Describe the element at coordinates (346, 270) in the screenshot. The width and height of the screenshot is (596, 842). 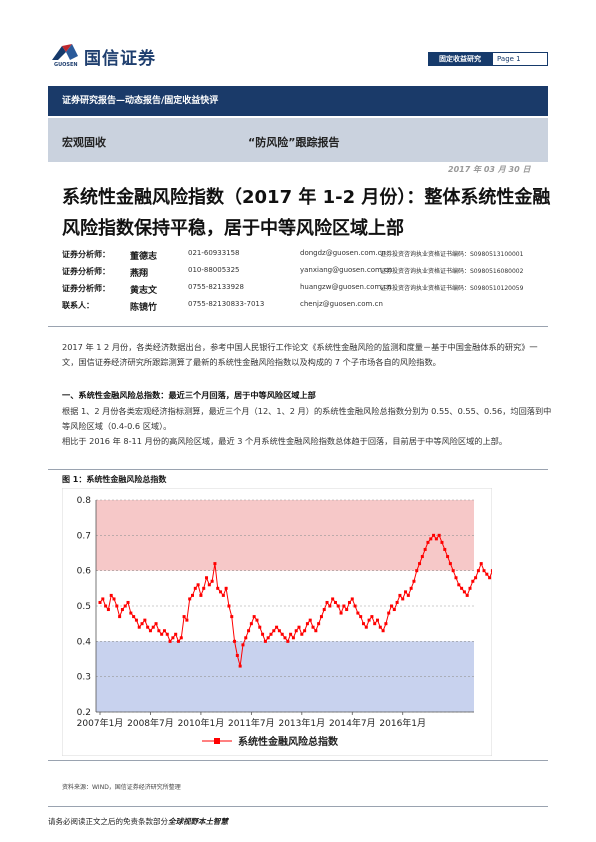
I see `analyst-email: yanxiang@guosen.com.cn` at that location.